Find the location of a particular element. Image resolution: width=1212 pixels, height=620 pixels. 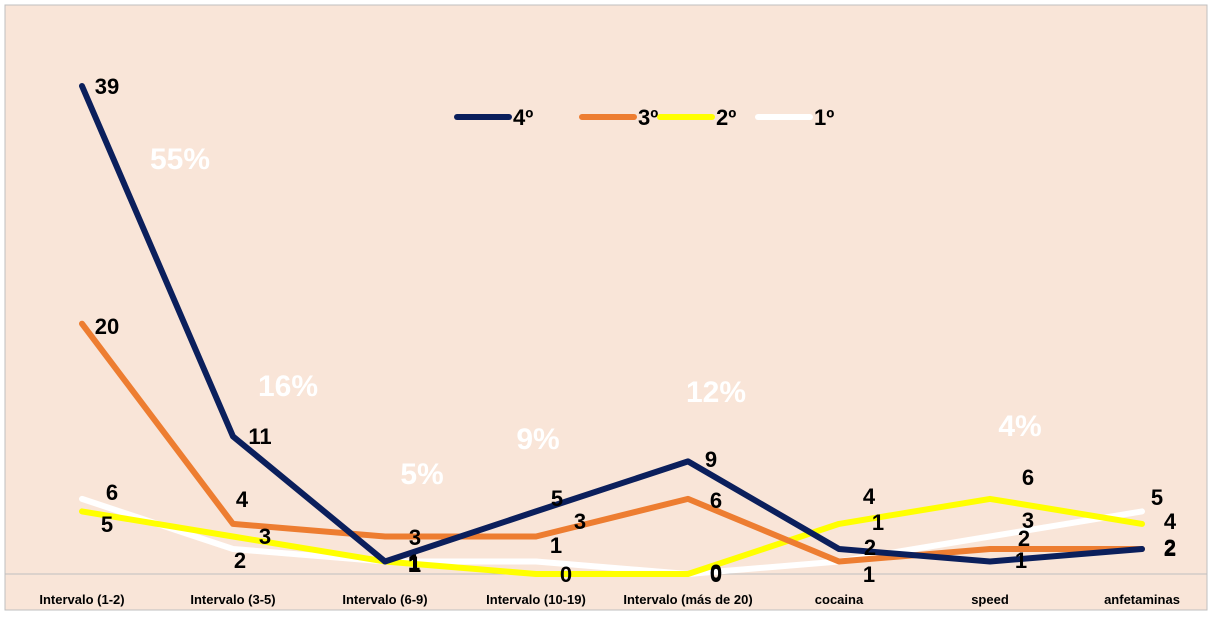

percent-annotation: 55% is located at coordinates (180, 159).